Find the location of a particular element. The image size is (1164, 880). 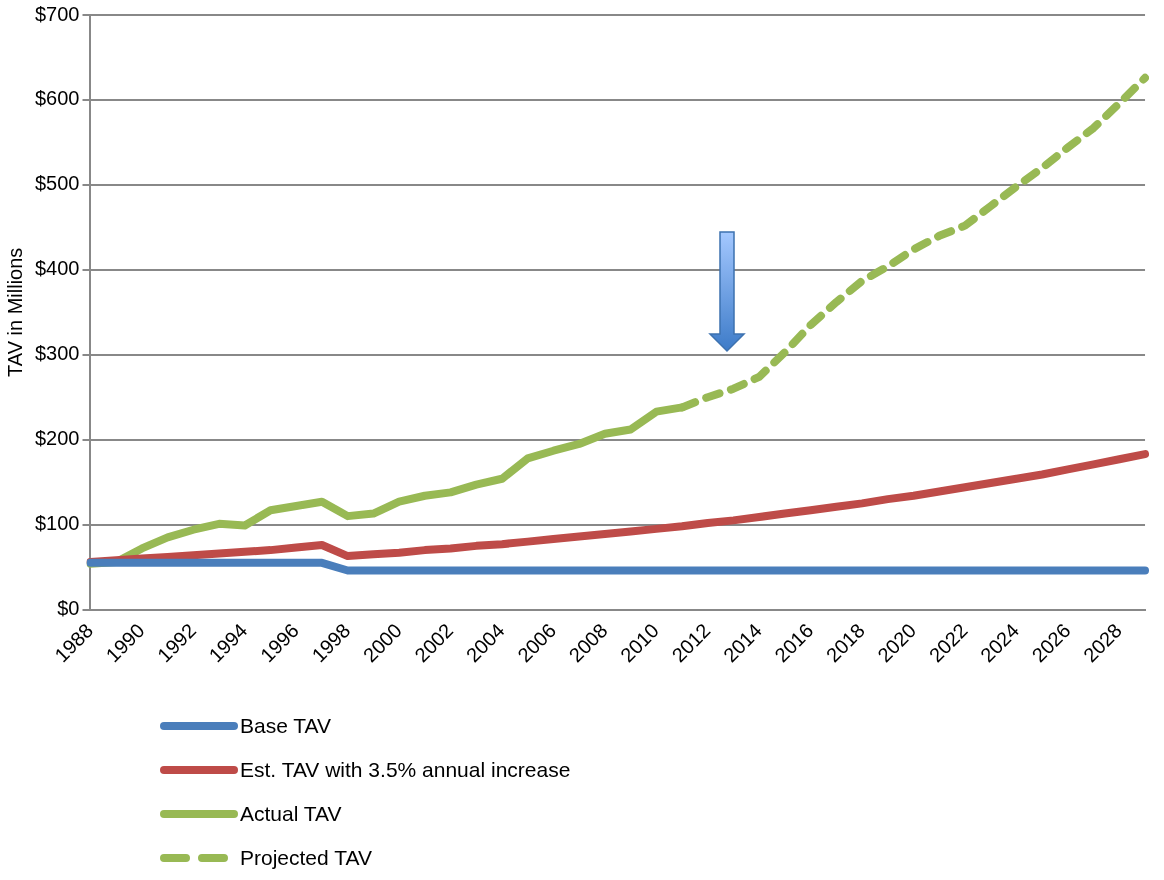

y-axis-title: TAV in Millions is located at coordinates (14, 312).